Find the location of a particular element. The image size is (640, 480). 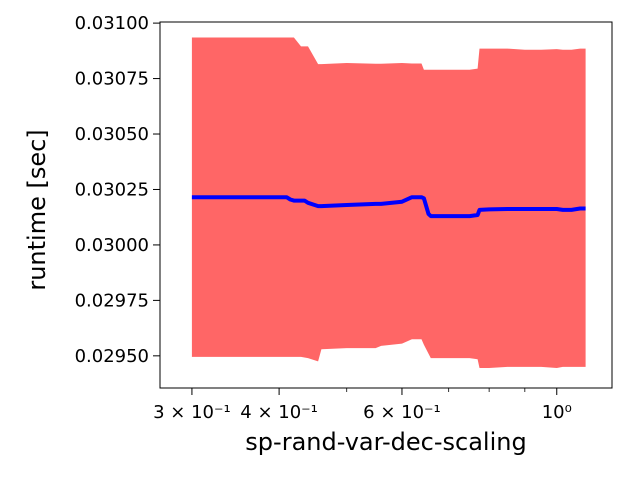

x-axis-title: sp-rand-var-dec-scaling is located at coordinates (385, 442).